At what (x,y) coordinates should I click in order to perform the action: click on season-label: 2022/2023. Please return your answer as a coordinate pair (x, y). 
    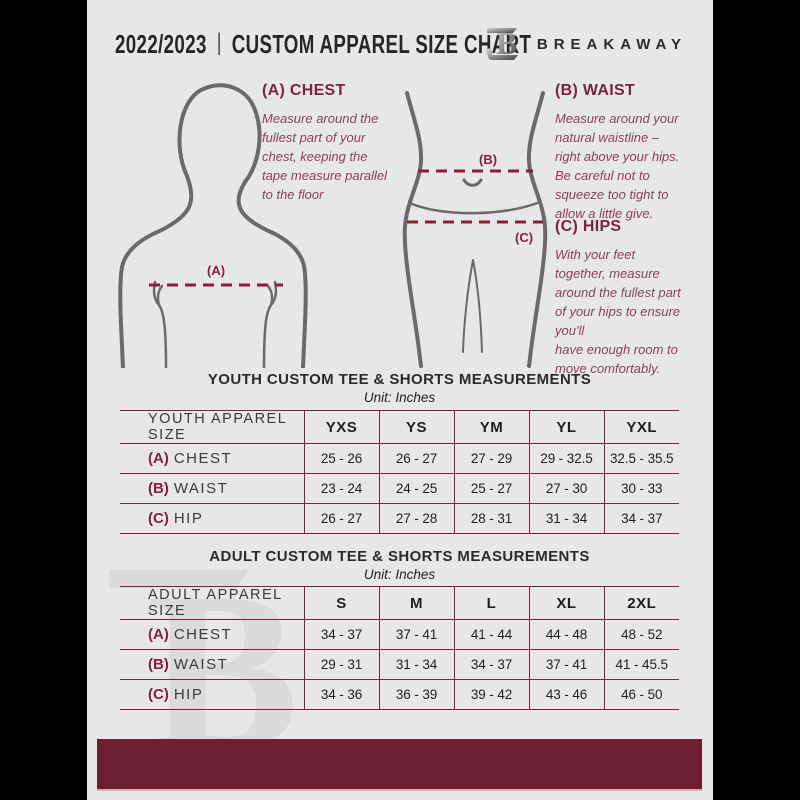
    Looking at the image, I should click on (161, 43).